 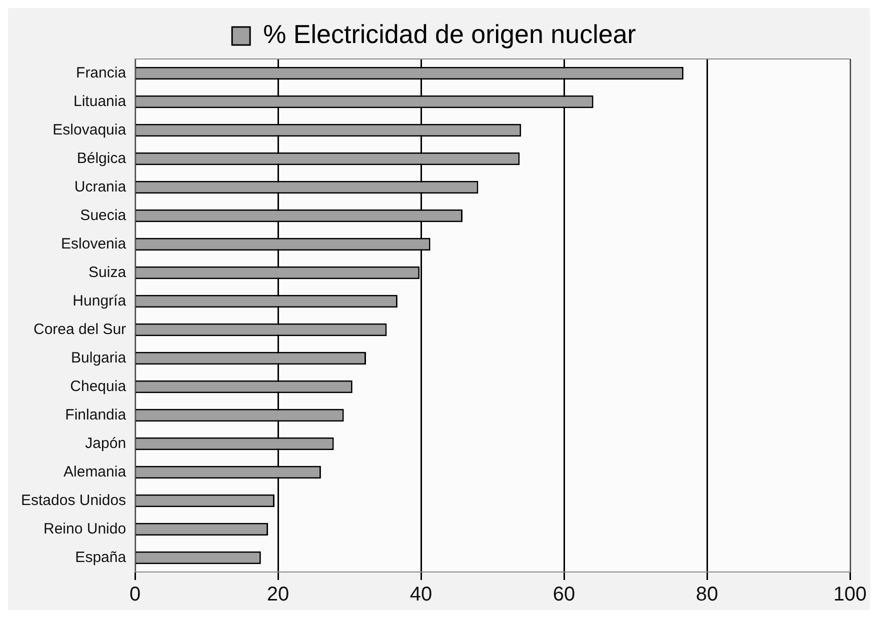 What do you see at coordinates (101, 73) in the screenshot?
I see `y-tick-label: Francia` at bounding box center [101, 73].